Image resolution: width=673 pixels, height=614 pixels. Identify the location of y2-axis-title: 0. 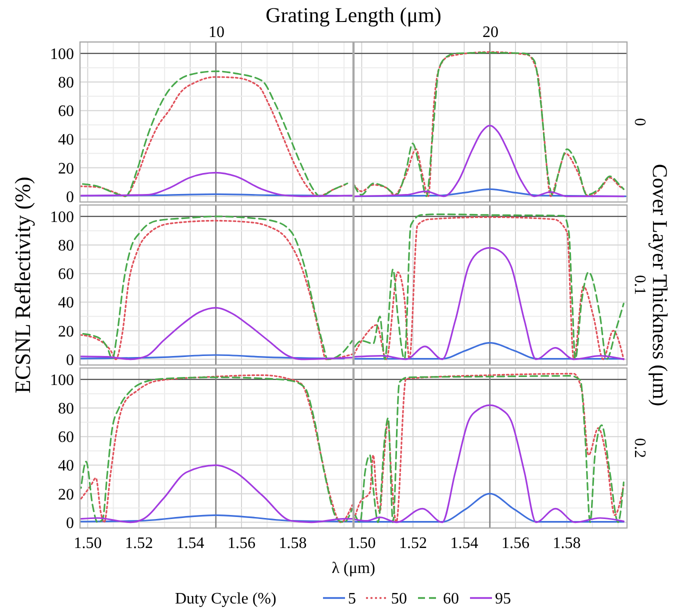
(639, 122).